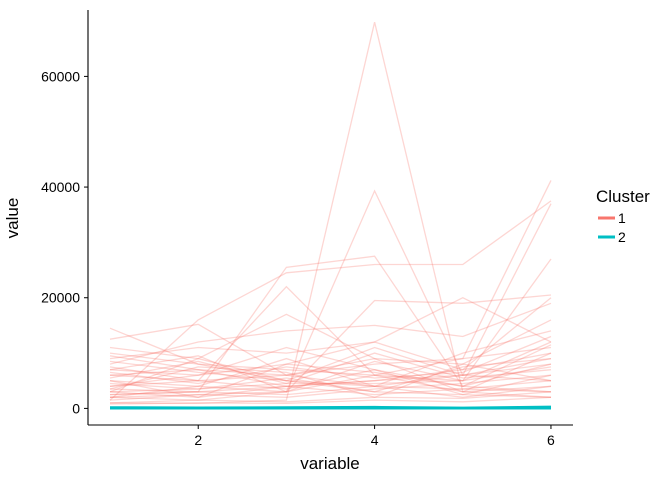  I want to click on x-tick-label: 6, so click(551, 440).